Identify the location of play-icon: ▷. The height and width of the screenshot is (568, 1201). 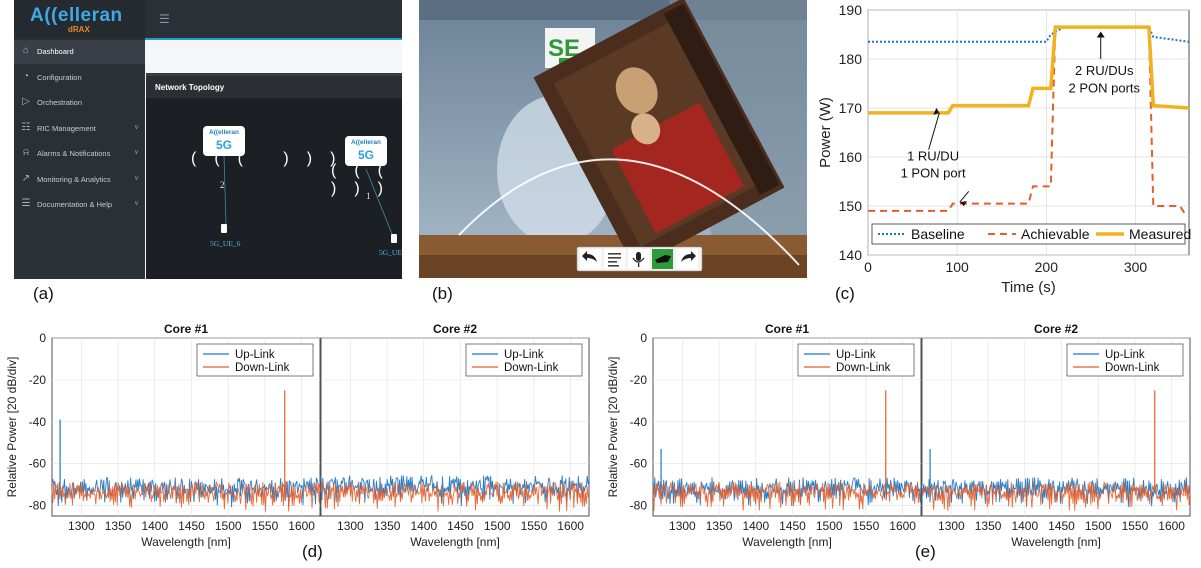
(26, 101).